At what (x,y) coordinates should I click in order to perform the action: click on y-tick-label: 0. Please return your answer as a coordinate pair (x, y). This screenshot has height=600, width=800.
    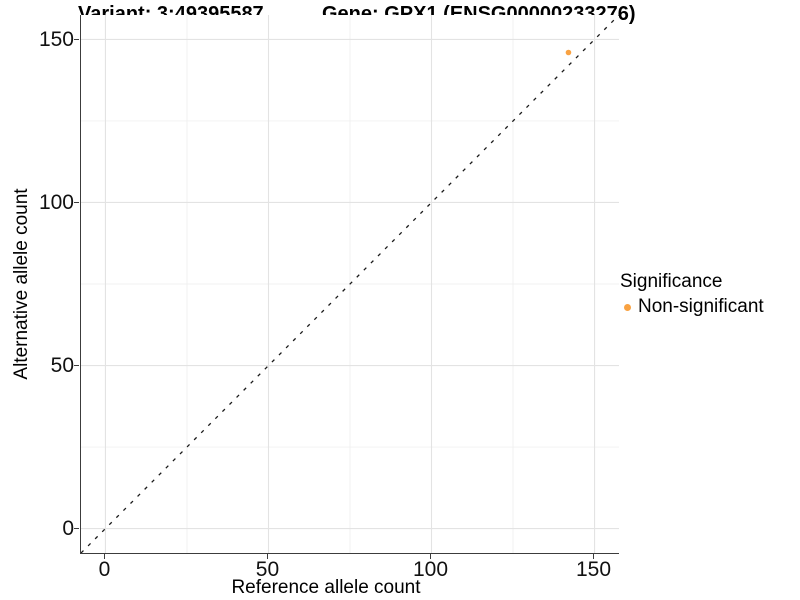
    Looking at the image, I should click on (68, 529).